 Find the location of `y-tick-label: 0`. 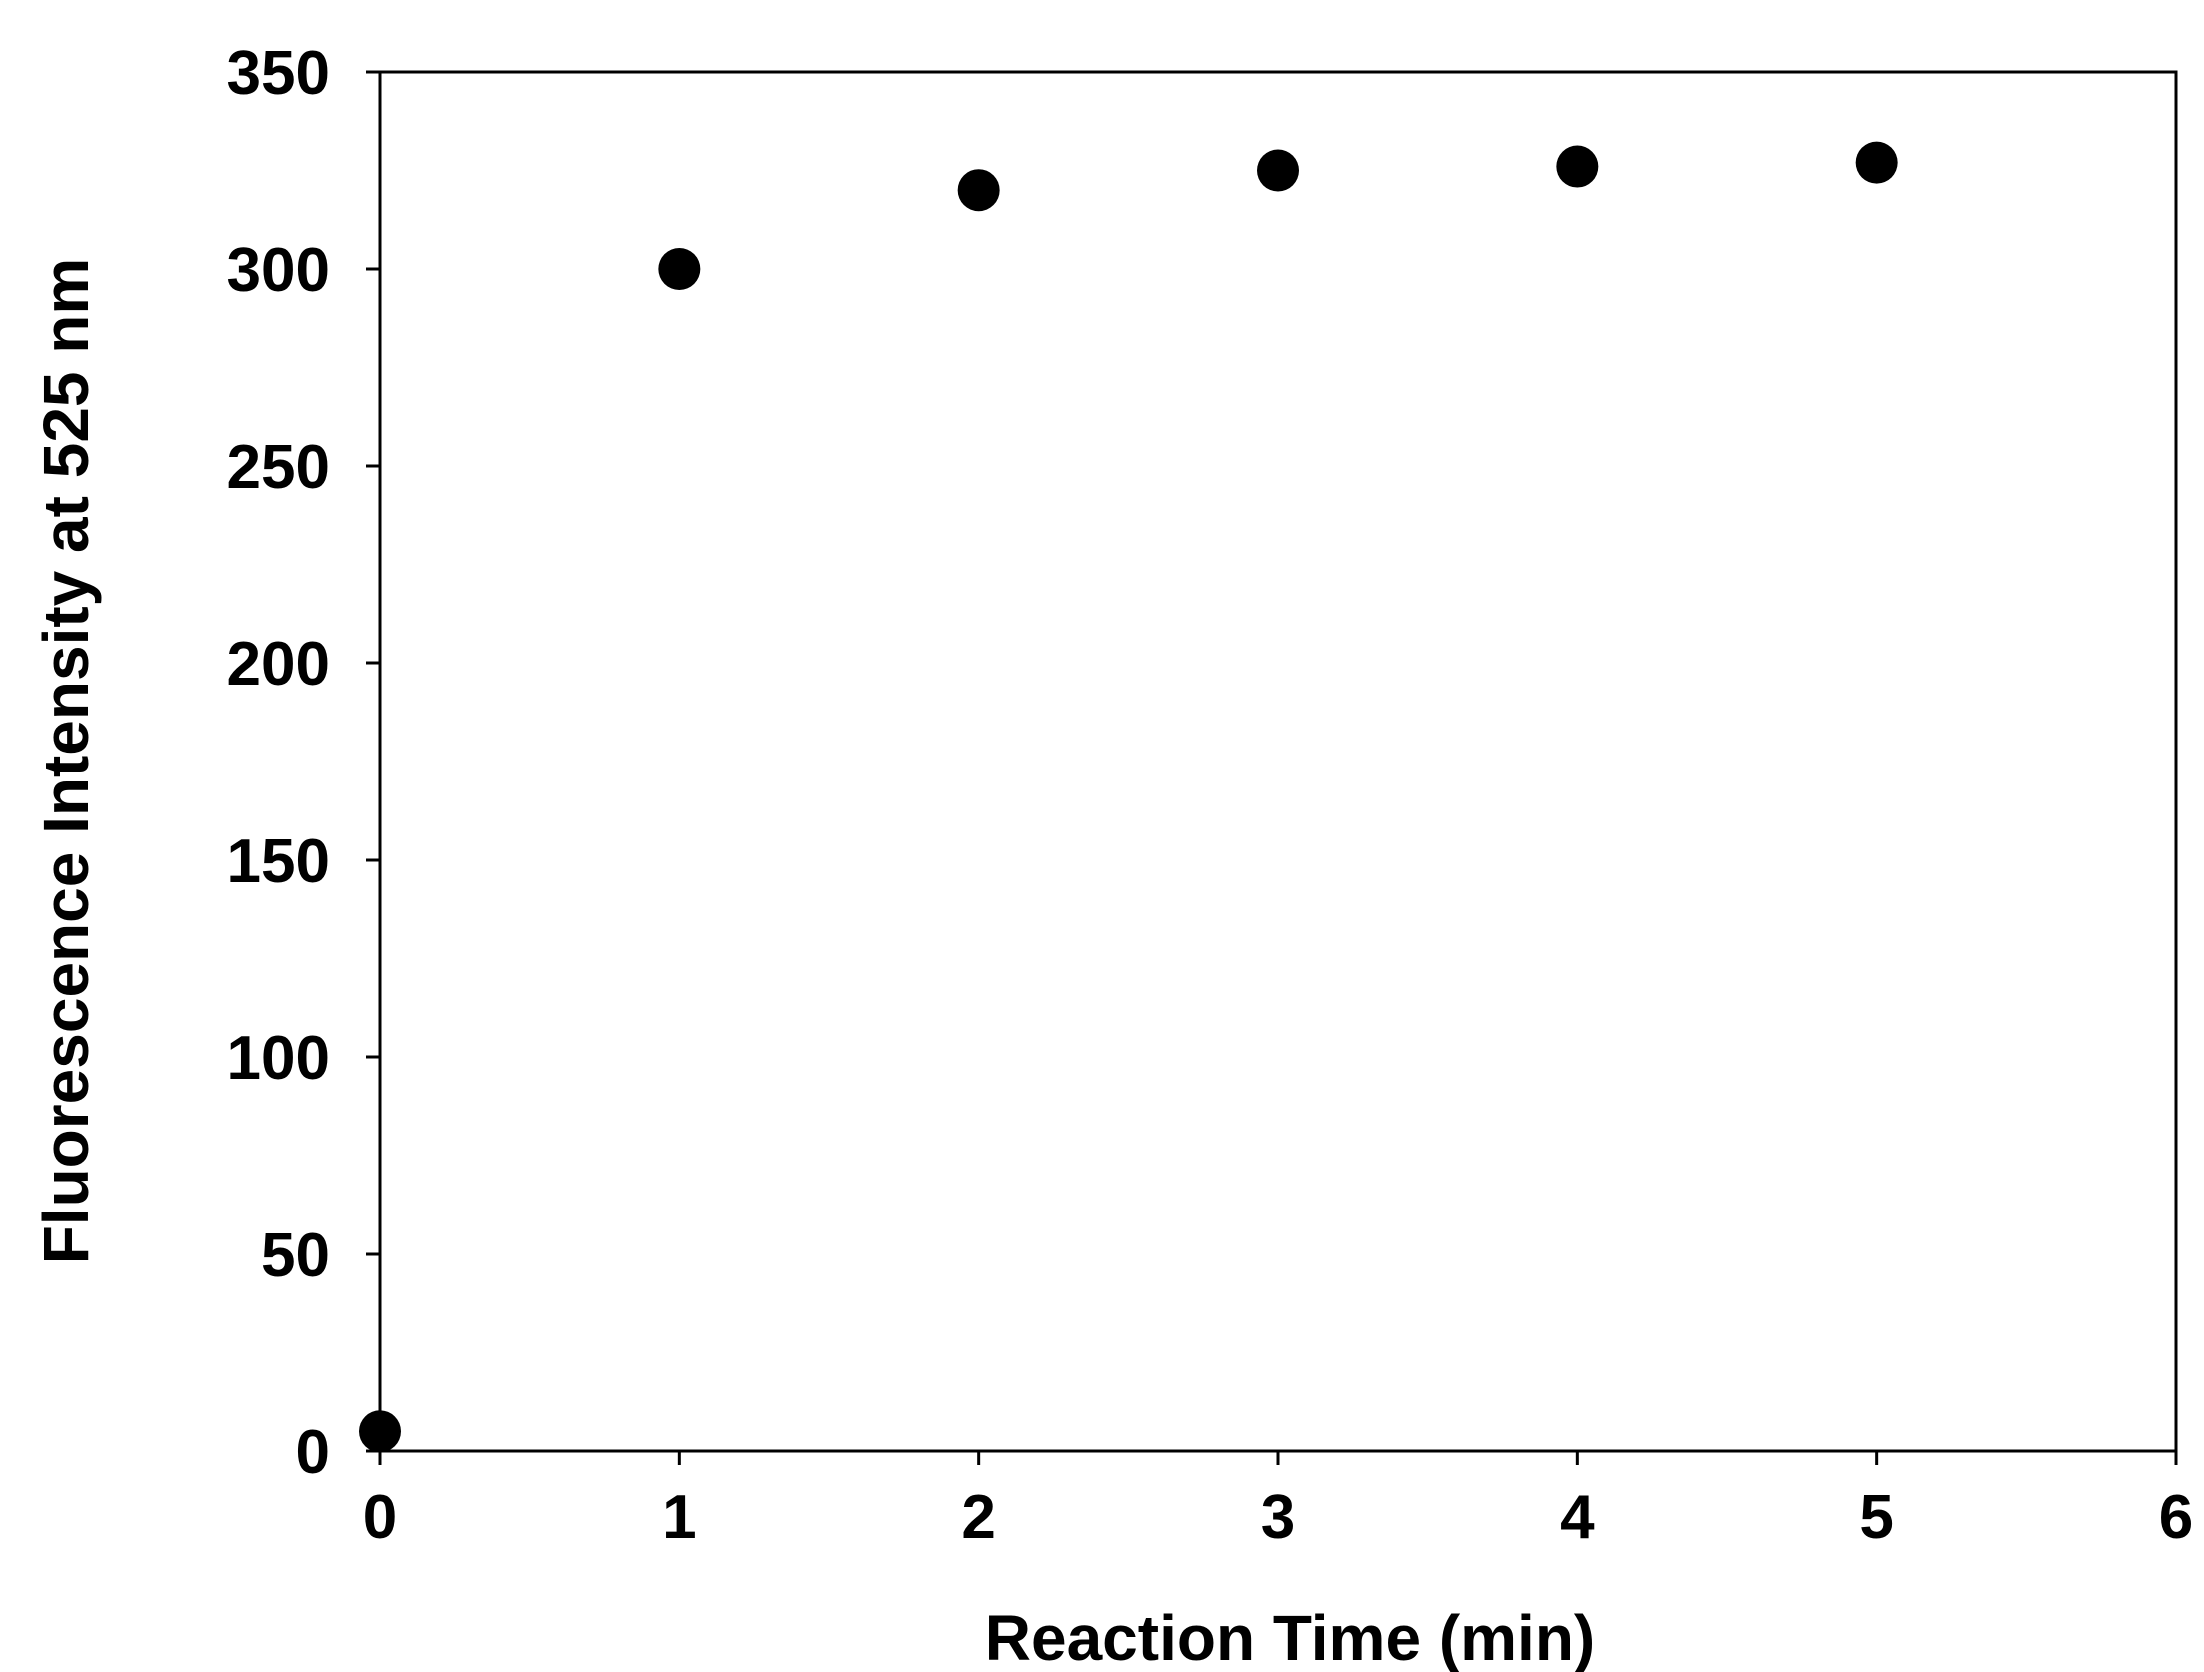

y-tick-label: 0 is located at coordinates (313, 1452).